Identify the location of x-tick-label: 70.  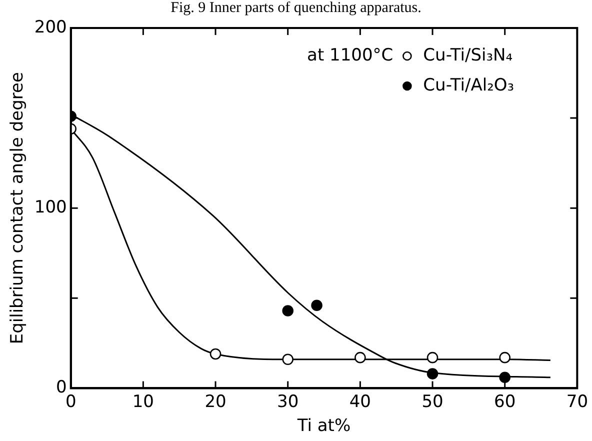
(577, 402).